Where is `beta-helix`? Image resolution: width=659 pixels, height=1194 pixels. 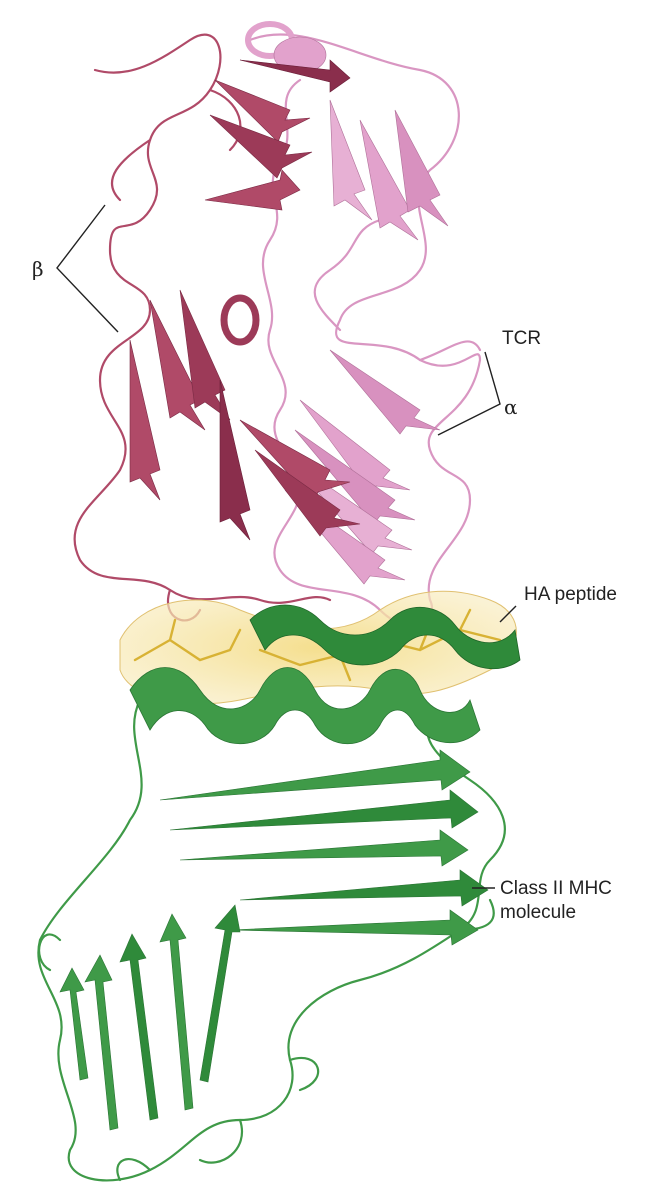 beta-helix is located at coordinates (240, 320).